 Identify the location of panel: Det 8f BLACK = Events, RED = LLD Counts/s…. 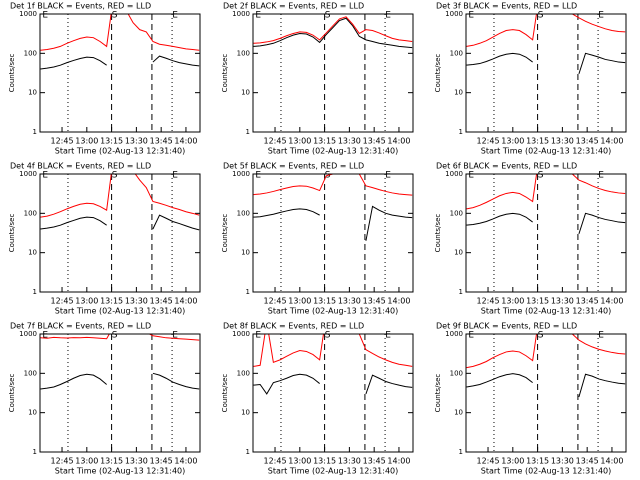
(317, 399).